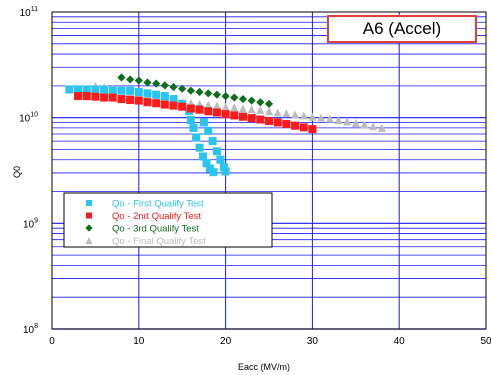  I want to click on x-tick-labels: 0 10 20 30 40 50, so click(270, 341).